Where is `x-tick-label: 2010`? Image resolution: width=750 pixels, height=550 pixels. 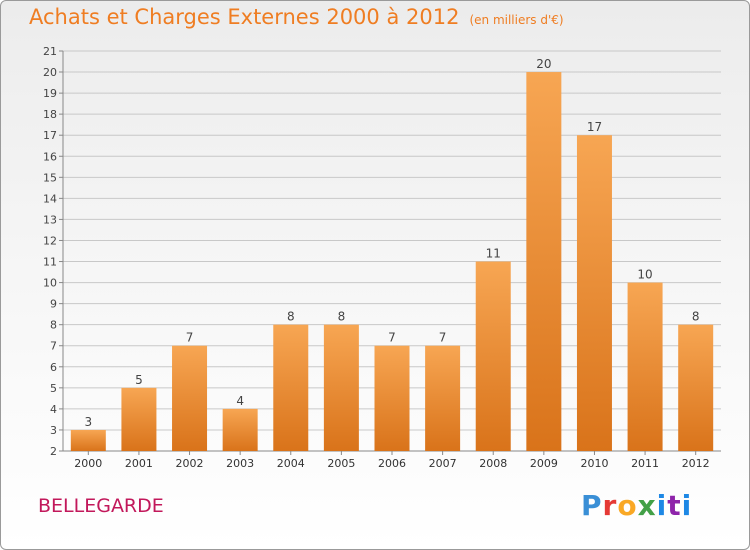 x-tick-label: 2010 is located at coordinates (594, 463).